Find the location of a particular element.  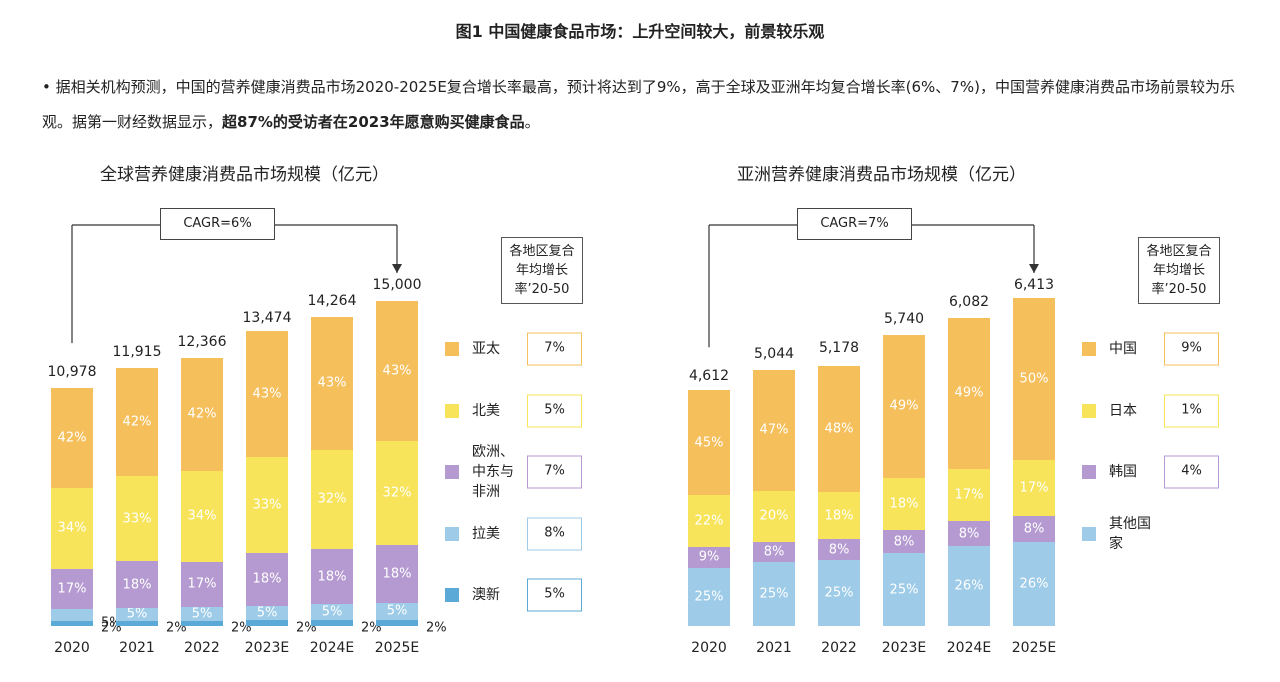

value-label: 47% is located at coordinates (774, 430).